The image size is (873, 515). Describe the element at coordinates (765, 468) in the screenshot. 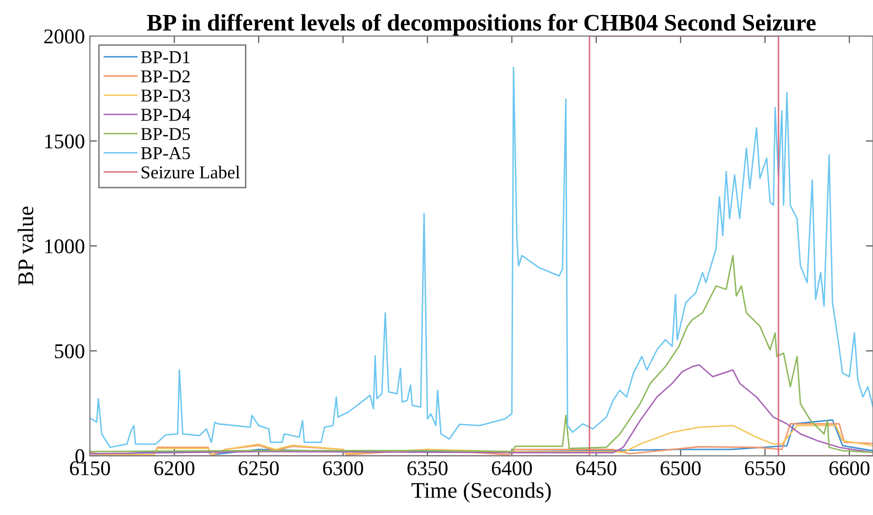

I see `x-tick-label: 6550` at that location.